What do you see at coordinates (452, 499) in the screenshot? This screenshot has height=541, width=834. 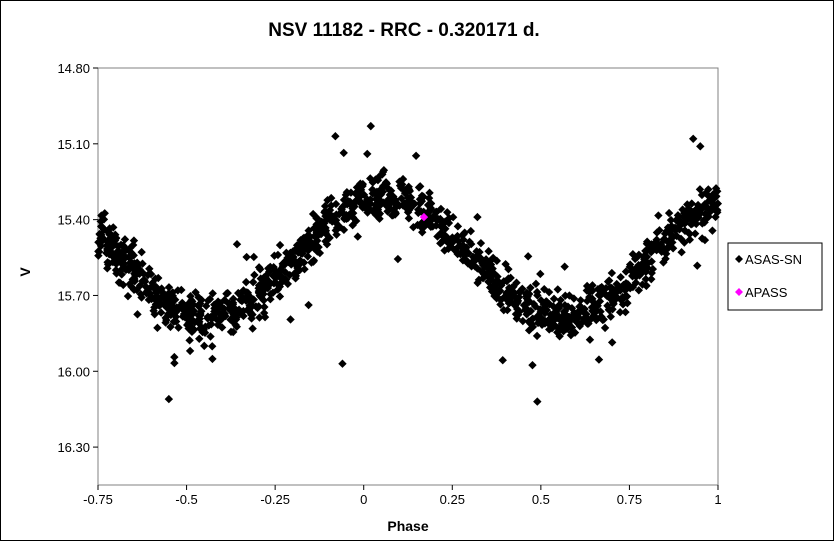 I see `x-tick-label: 0.25` at bounding box center [452, 499].